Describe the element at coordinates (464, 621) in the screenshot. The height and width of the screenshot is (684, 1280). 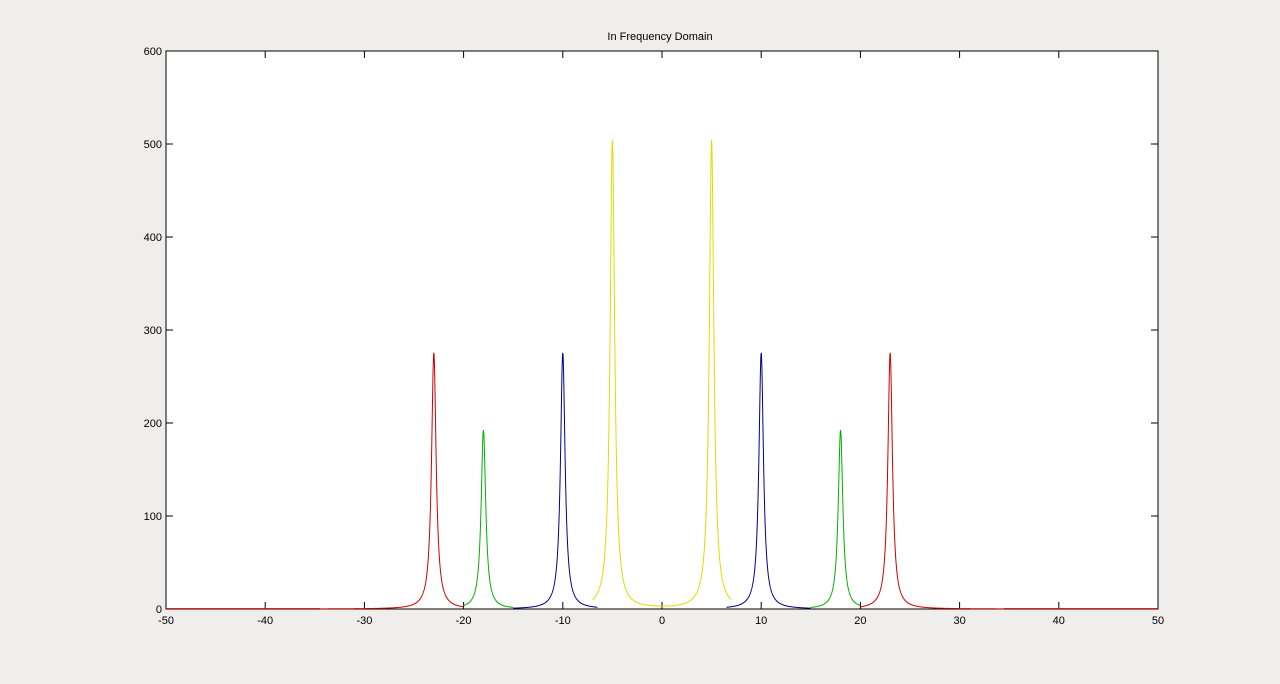
I see `x-tick-label: -20` at that location.